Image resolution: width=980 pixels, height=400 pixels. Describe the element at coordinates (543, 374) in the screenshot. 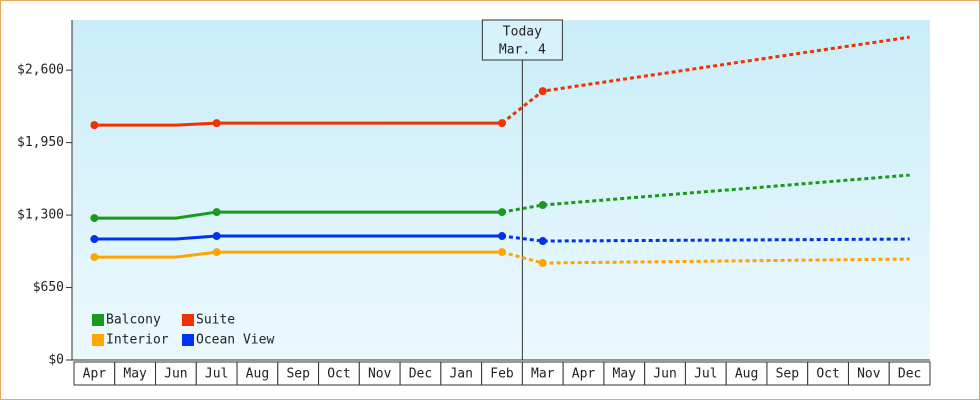

I see `x-tick-label: Mar` at that location.